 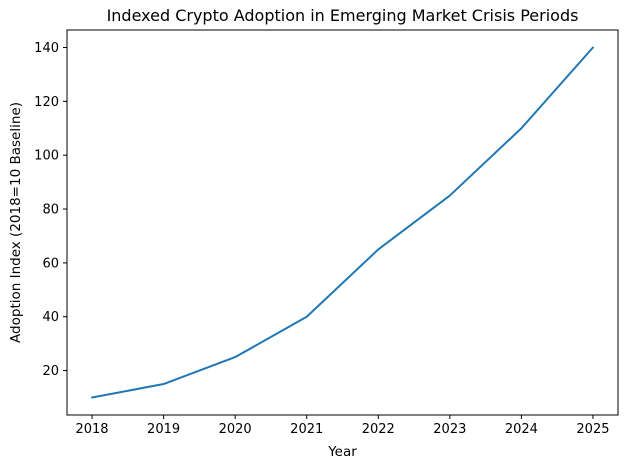 What do you see at coordinates (50, 263) in the screenshot?
I see `y-tick-label: 60` at bounding box center [50, 263].